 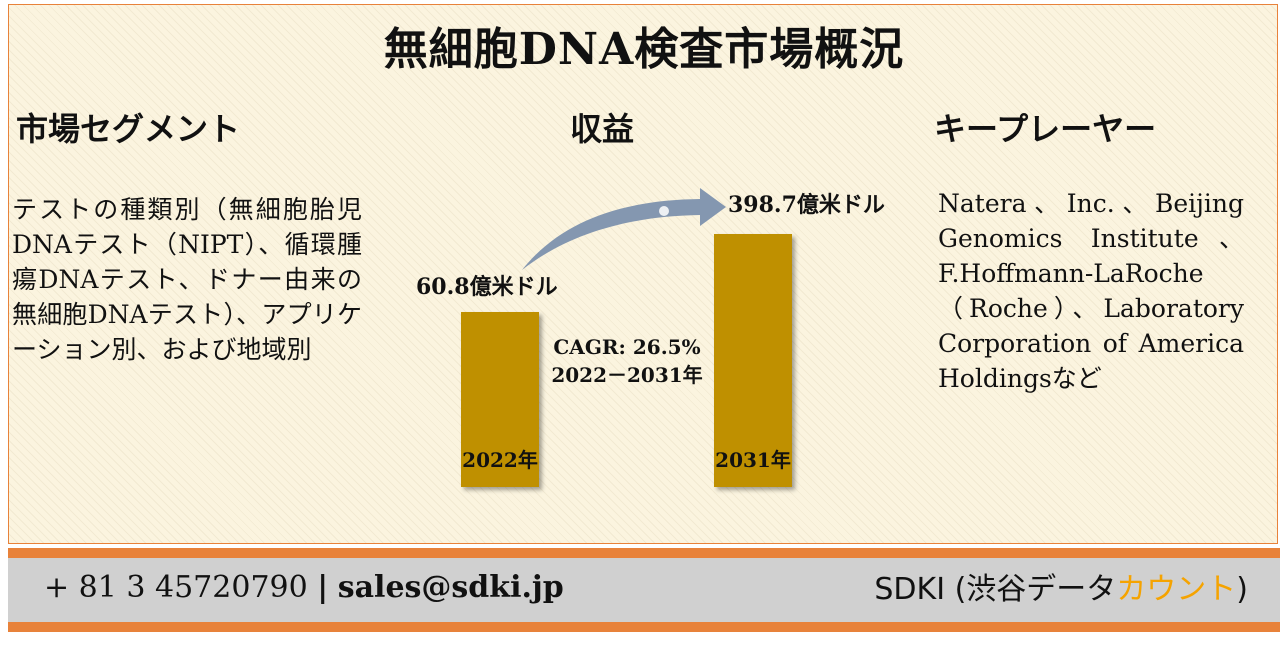 What do you see at coordinates (176, 587) in the screenshot?
I see `phone-number: + 81 3 45720790` at bounding box center [176, 587].